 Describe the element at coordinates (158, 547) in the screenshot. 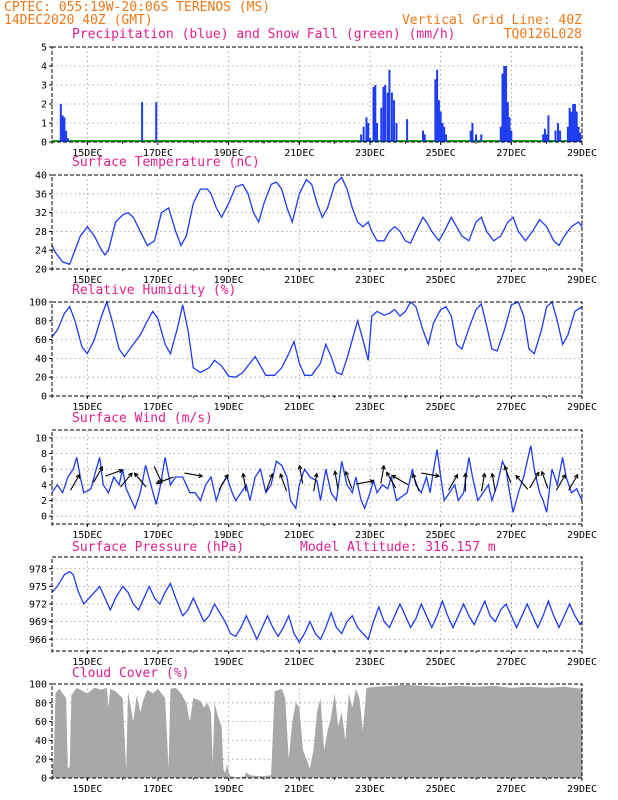

I see `pressure-title: Surface Pressure (hPa)` at that location.